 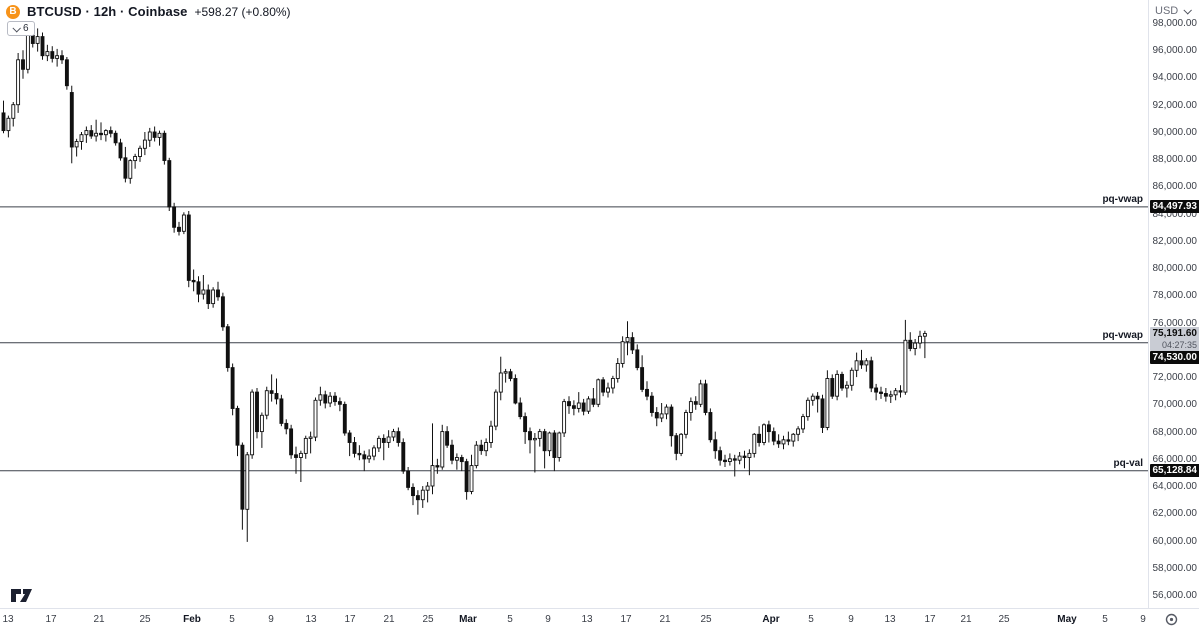 What do you see at coordinates (1175, 159) in the screenshot?
I see `price-tick-label: 88,000.00` at bounding box center [1175, 159].